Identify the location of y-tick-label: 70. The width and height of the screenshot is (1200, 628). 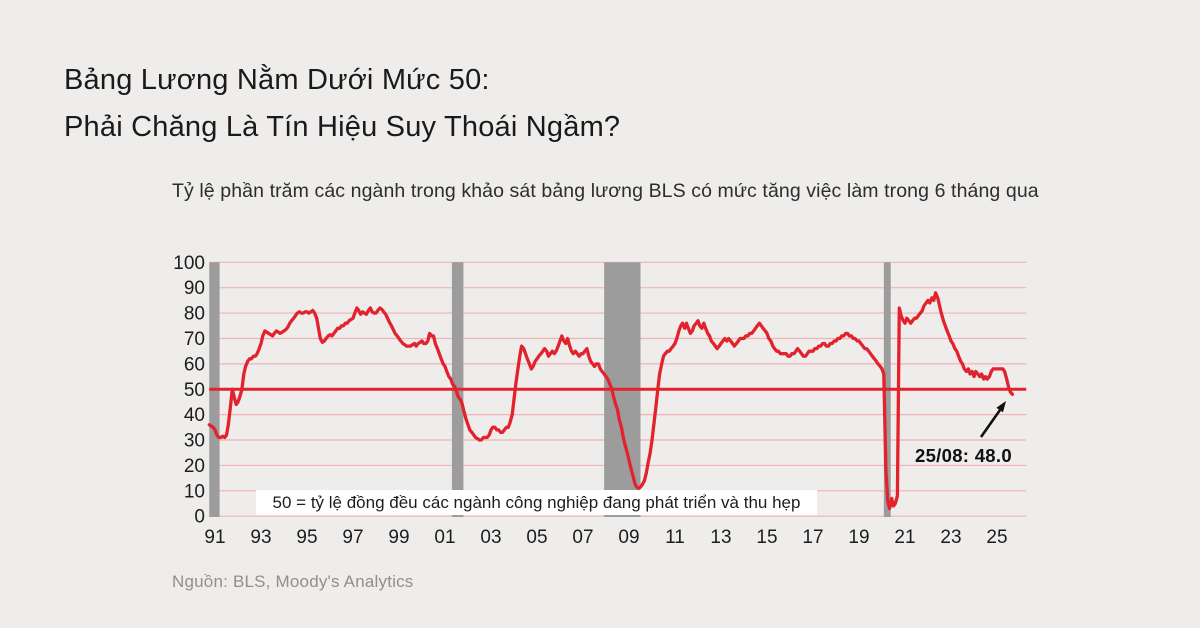
(194, 339).